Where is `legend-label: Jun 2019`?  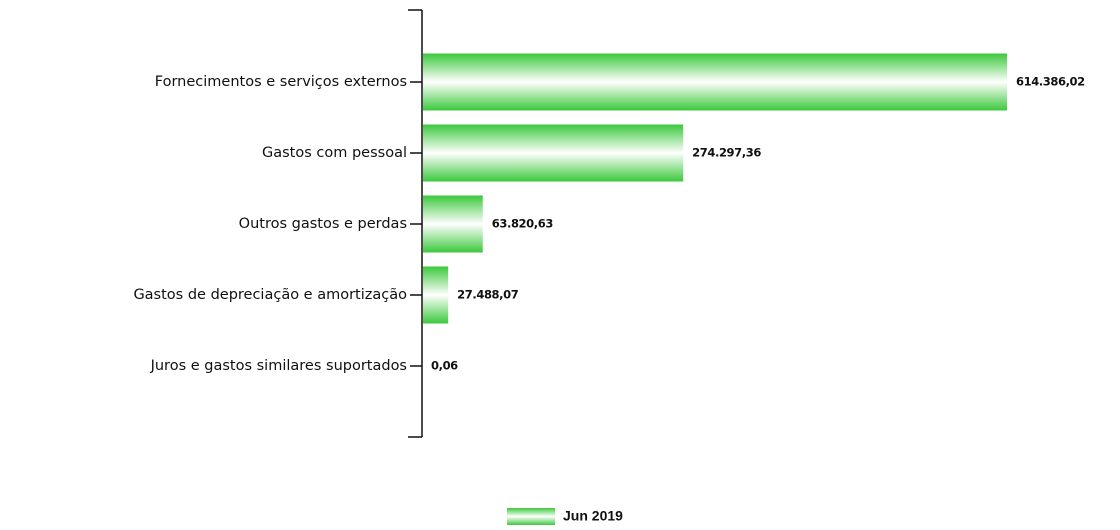
legend-label: Jun 2019 is located at coordinates (593, 516).